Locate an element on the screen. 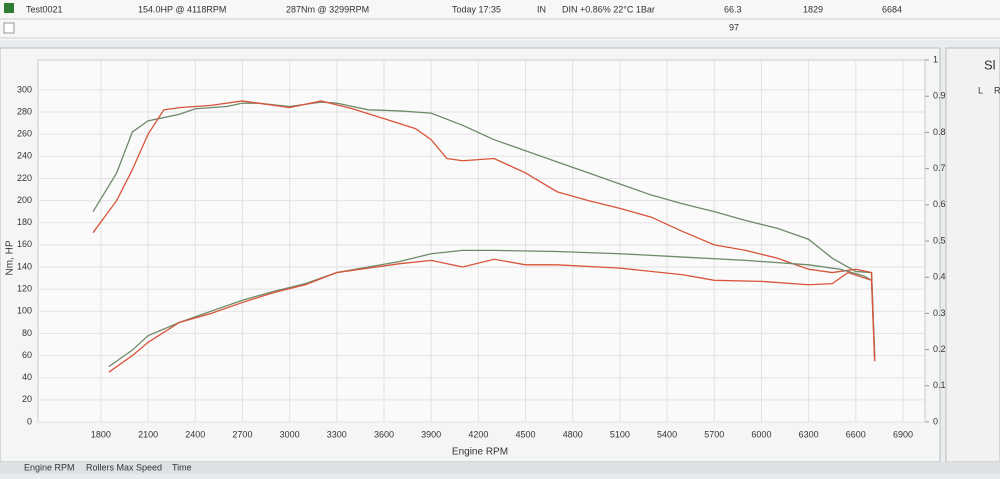 The width and height of the screenshot is (1000, 479). x-tick-label: 4800 is located at coordinates (573, 434).